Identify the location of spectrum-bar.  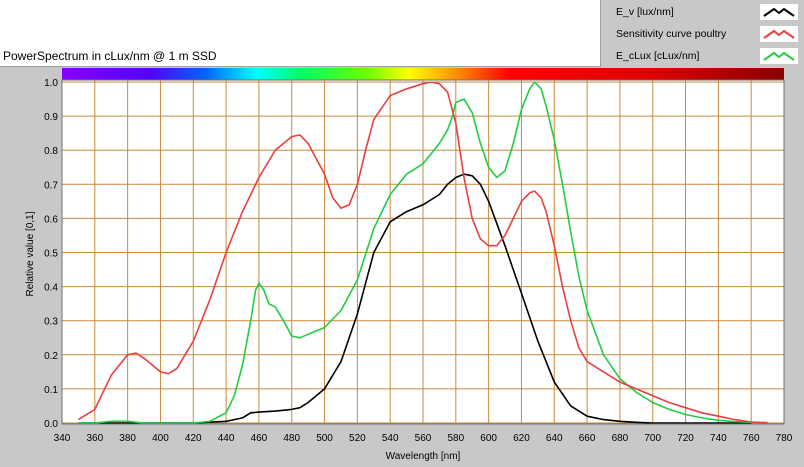
(423, 74).